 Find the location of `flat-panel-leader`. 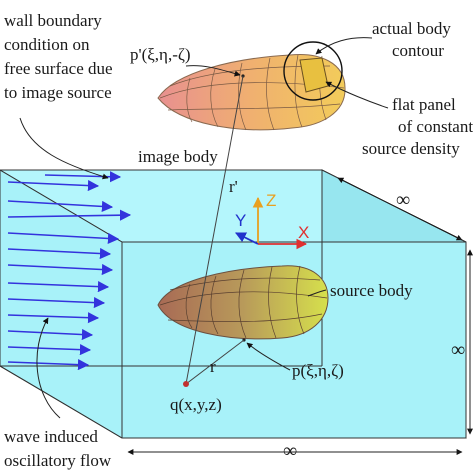

flat-panel-leader is located at coordinates (357, 95).